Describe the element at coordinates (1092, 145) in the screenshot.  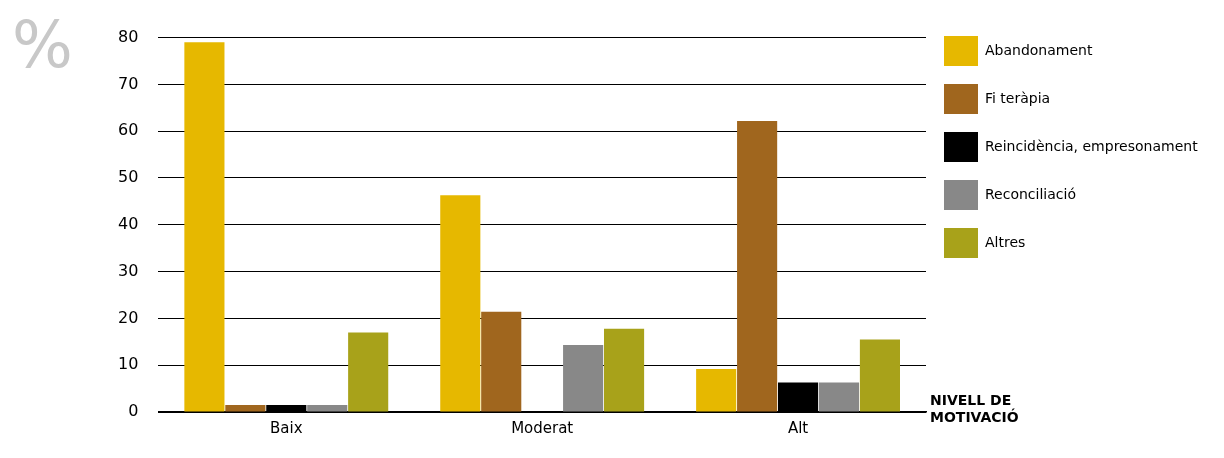
I see `legend-label: Reincidència, empresonament` at that location.